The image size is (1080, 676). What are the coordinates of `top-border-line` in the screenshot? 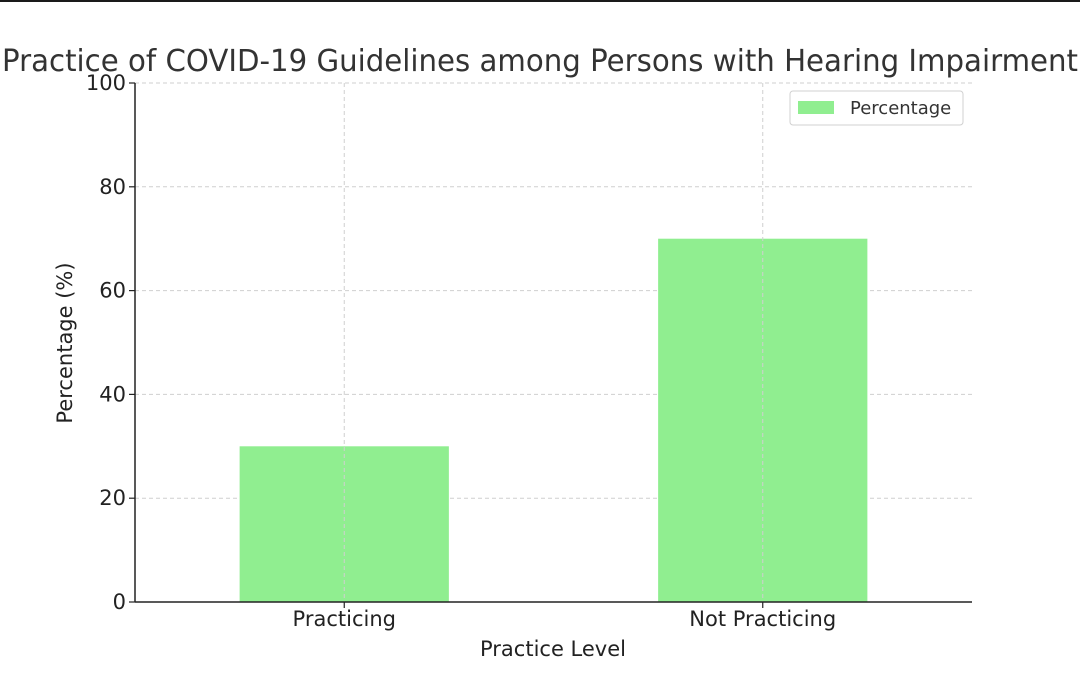 It's located at (540, 1).